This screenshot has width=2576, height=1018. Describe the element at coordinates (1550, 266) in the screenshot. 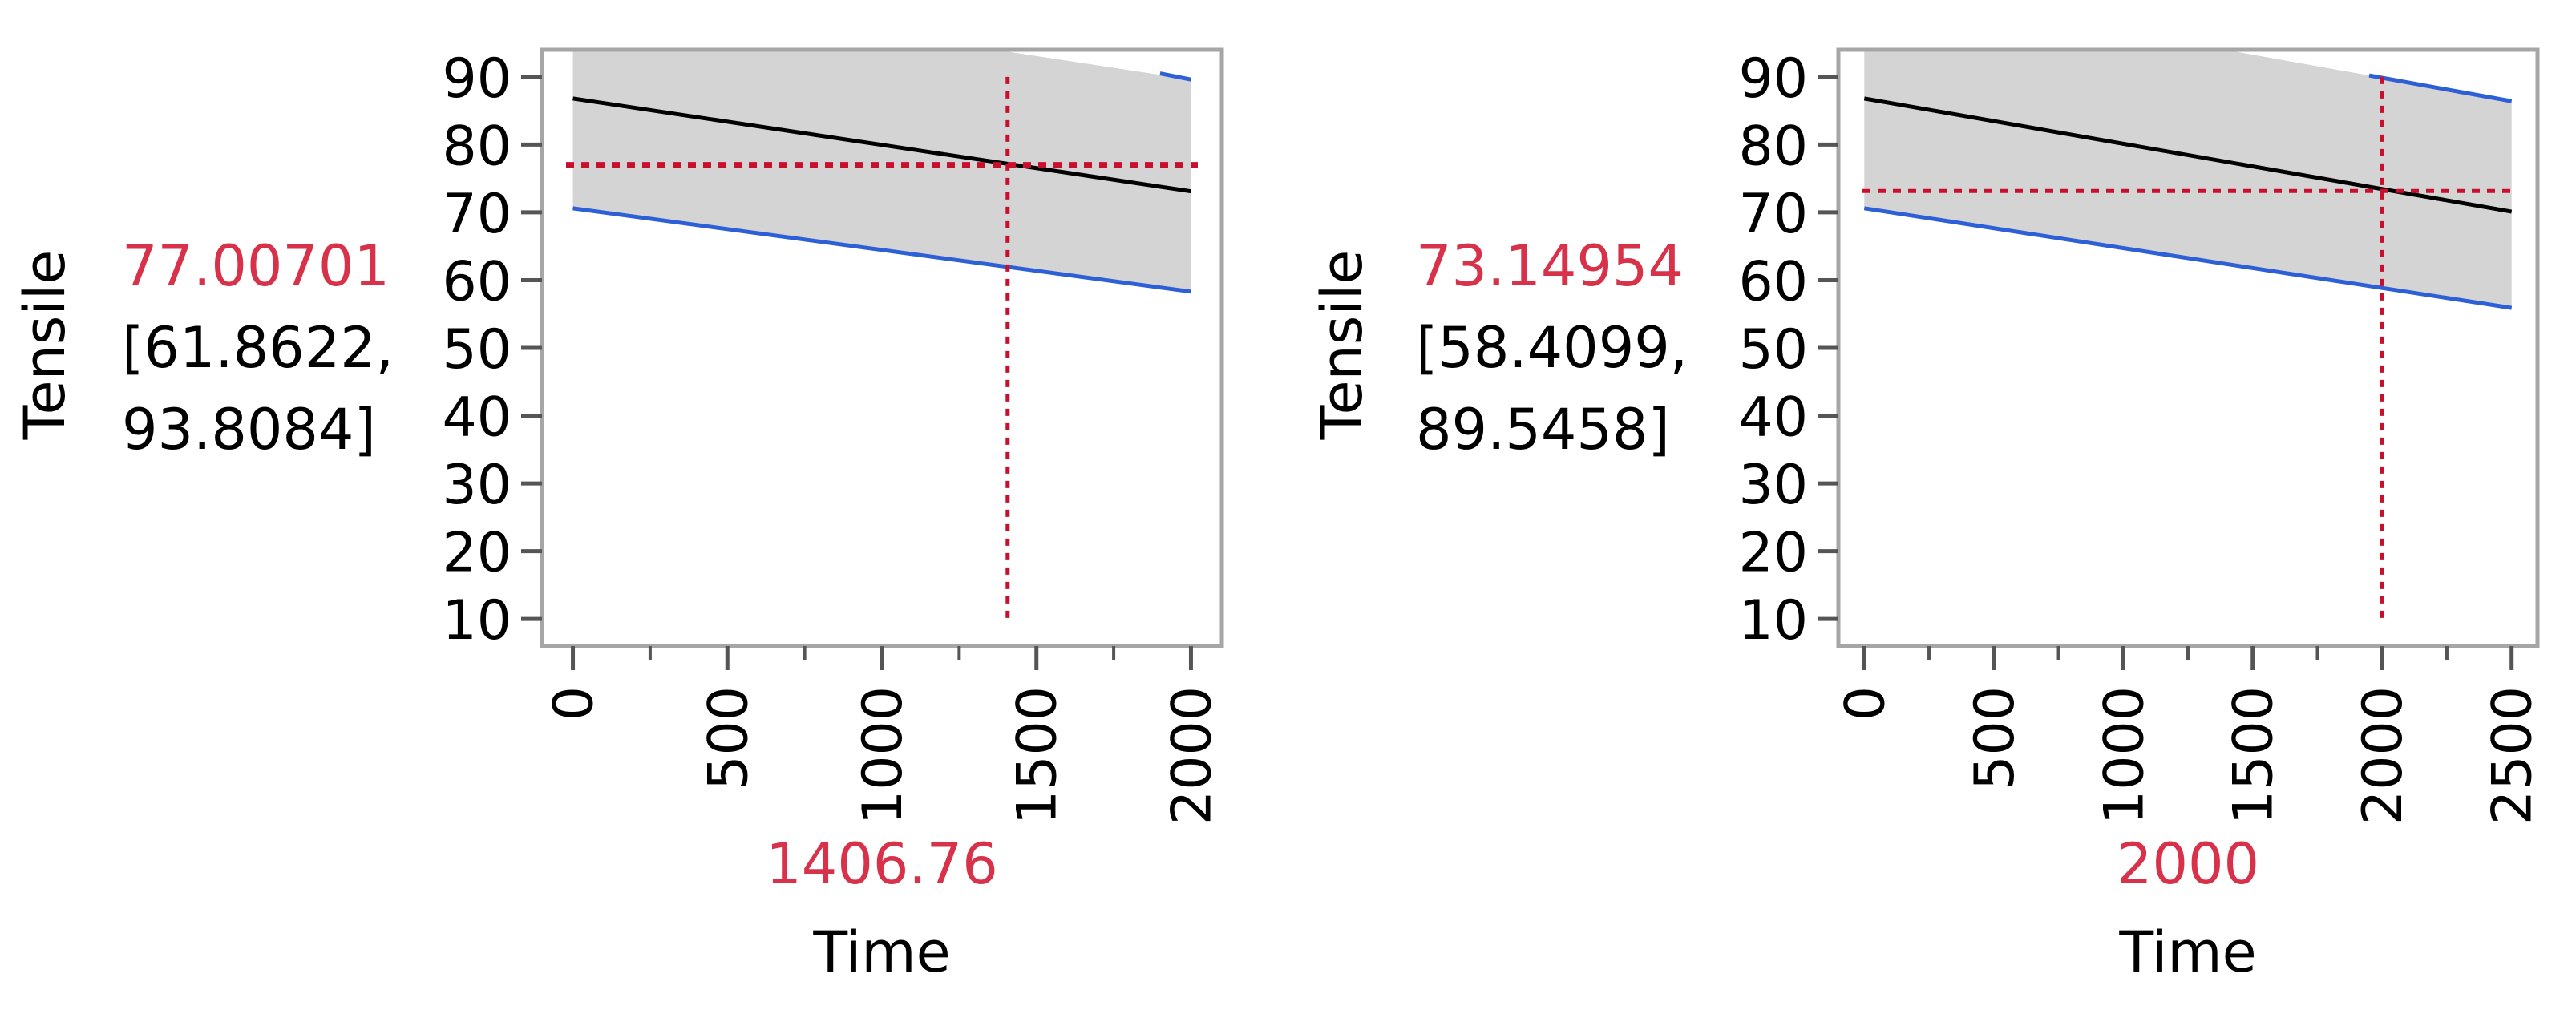

I see `y-current-value: 73.14954` at that location.